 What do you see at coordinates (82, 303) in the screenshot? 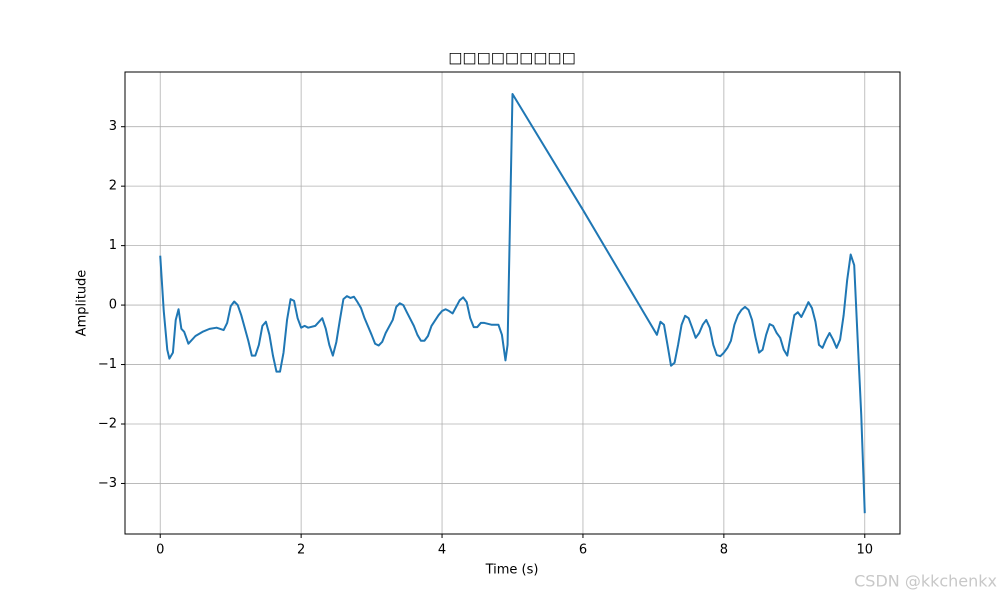
I see `y-axis-label: Amplitude` at bounding box center [82, 303].